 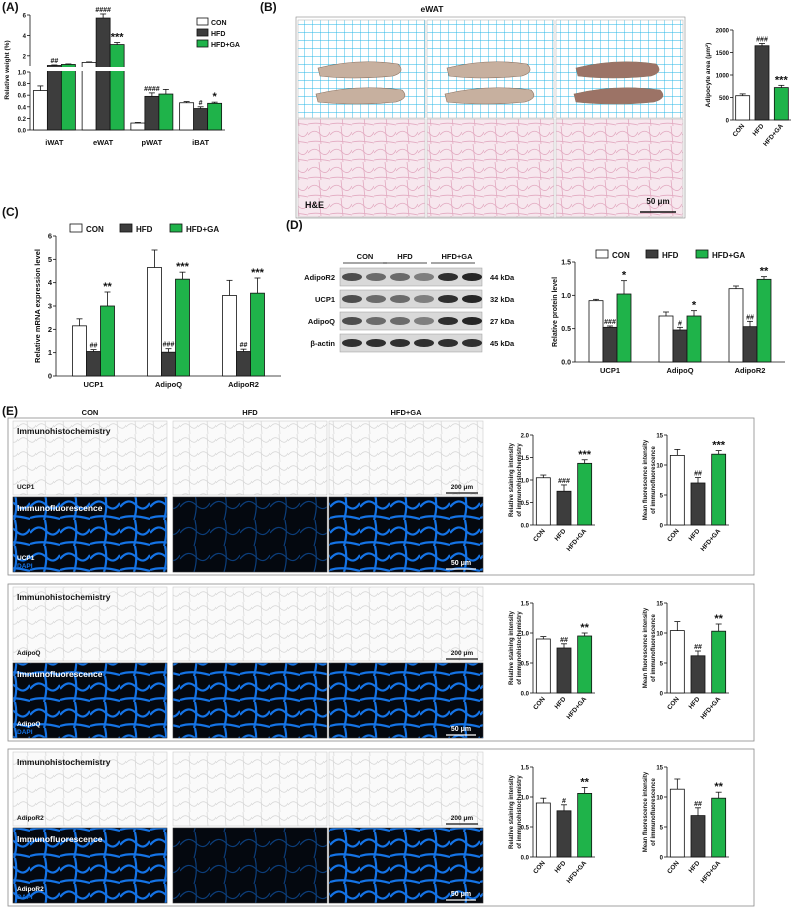 I want to click on panel-label-a: (A), so click(x=10, y=7).